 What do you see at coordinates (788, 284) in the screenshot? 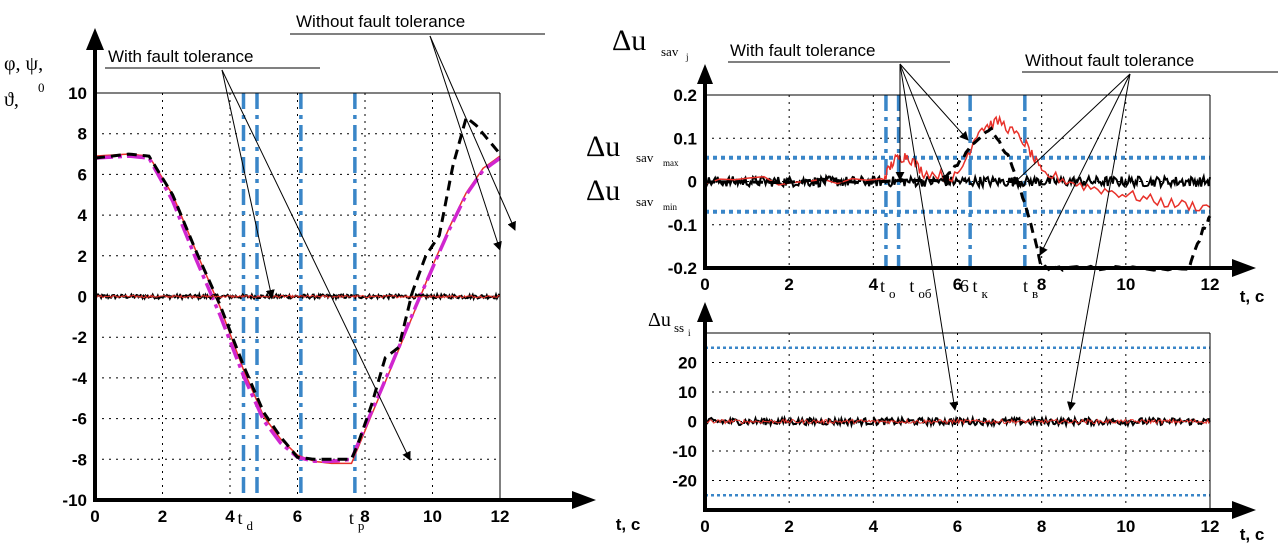
I see `tr-xtick-label: 2` at bounding box center [788, 284].